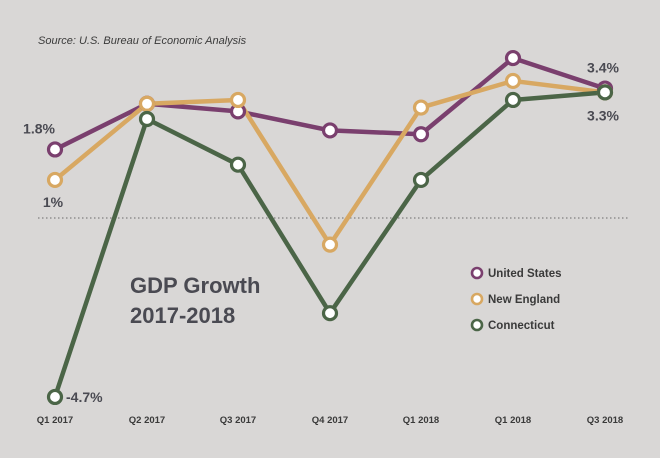 This screenshot has width=660, height=458. What do you see at coordinates (477, 325) in the screenshot?
I see `legend-marker-connecticut` at bounding box center [477, 325].